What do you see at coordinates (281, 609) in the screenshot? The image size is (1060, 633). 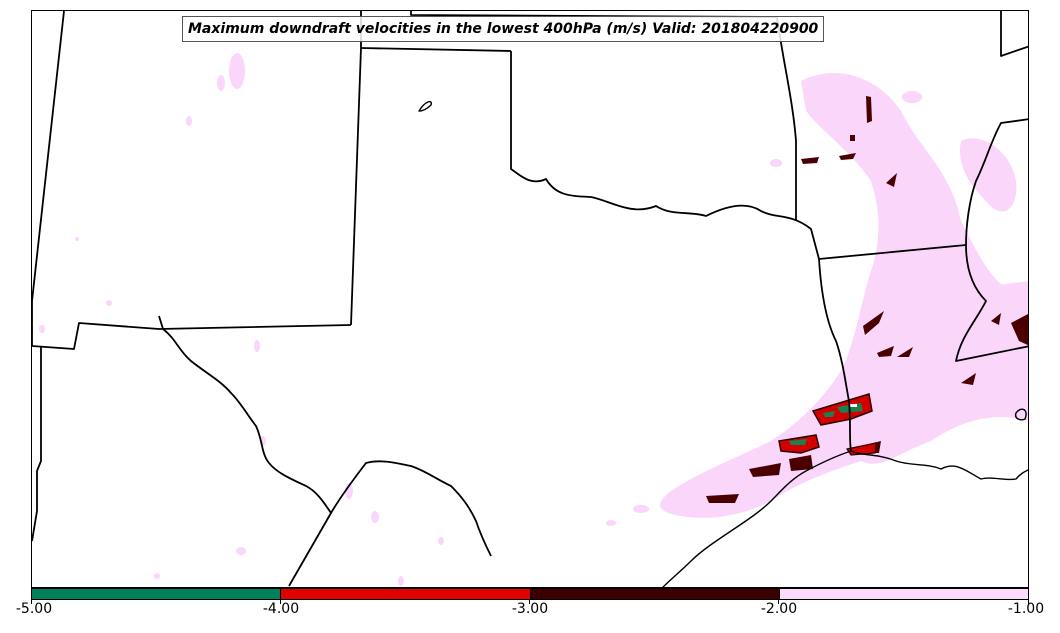 I see `colorbar-label-2: -4.00` at bounding box center [281, 609].